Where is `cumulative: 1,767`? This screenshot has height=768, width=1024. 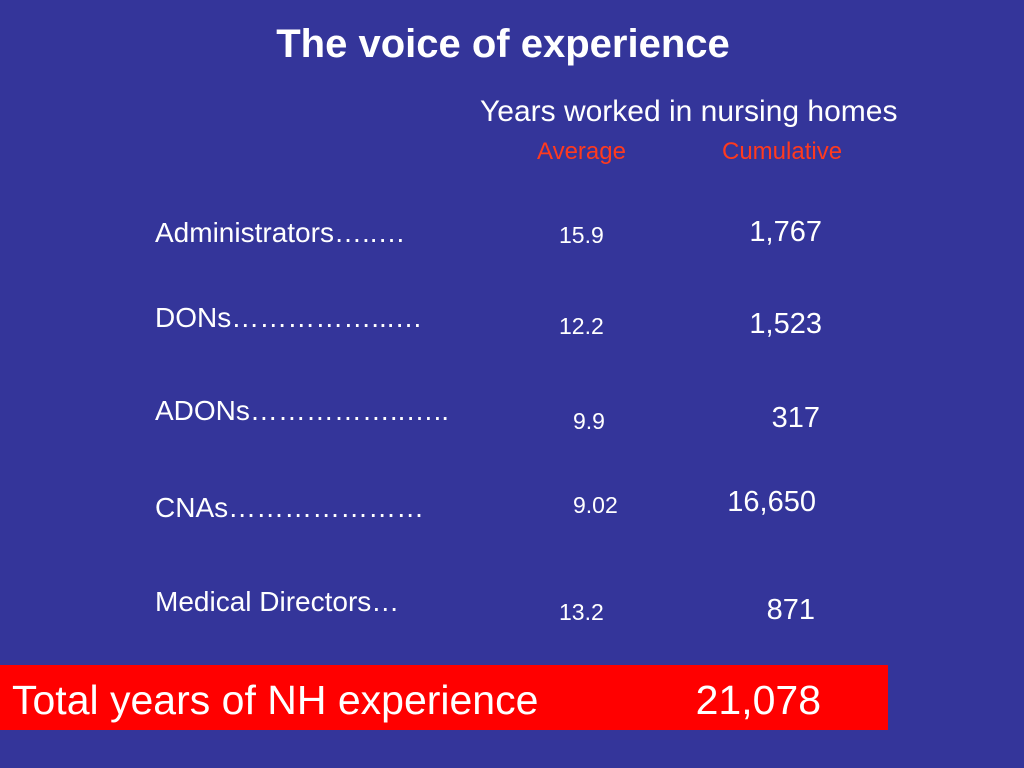
cumulative: 1,767 is located at coordinates (785, 232).